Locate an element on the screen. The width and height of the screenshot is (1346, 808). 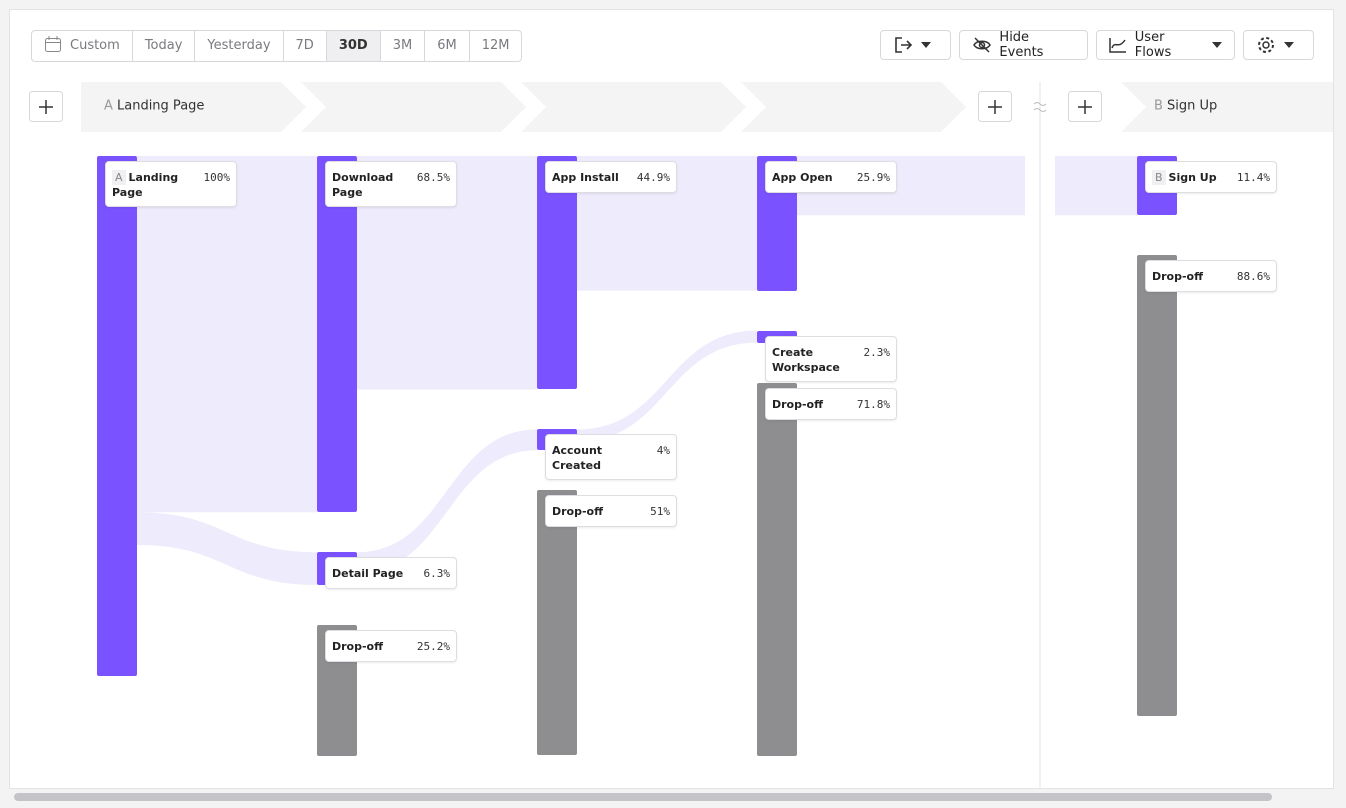
flow-node-label: App Open 25.9% is located at coordinates (831, 177).